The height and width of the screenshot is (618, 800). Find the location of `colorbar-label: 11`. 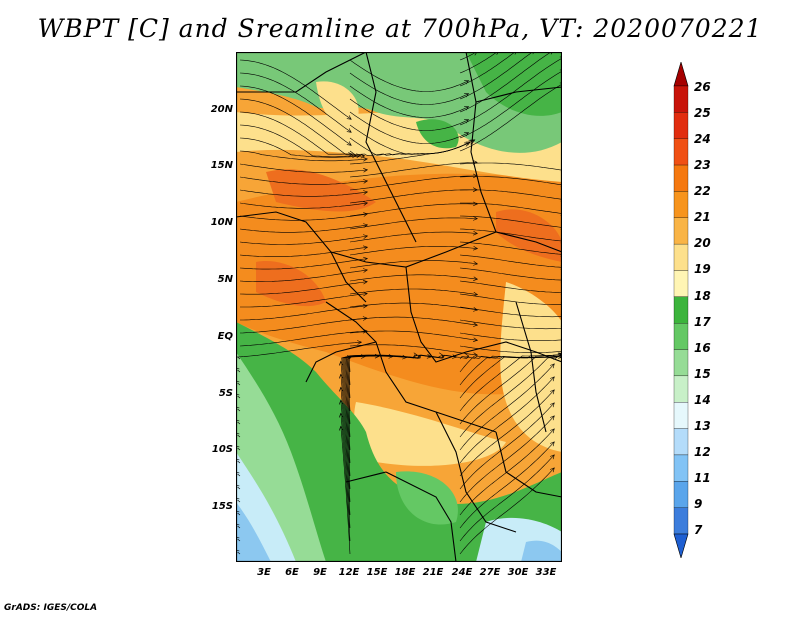

colorbar-label: 11 is located at coordinates (702, 478).